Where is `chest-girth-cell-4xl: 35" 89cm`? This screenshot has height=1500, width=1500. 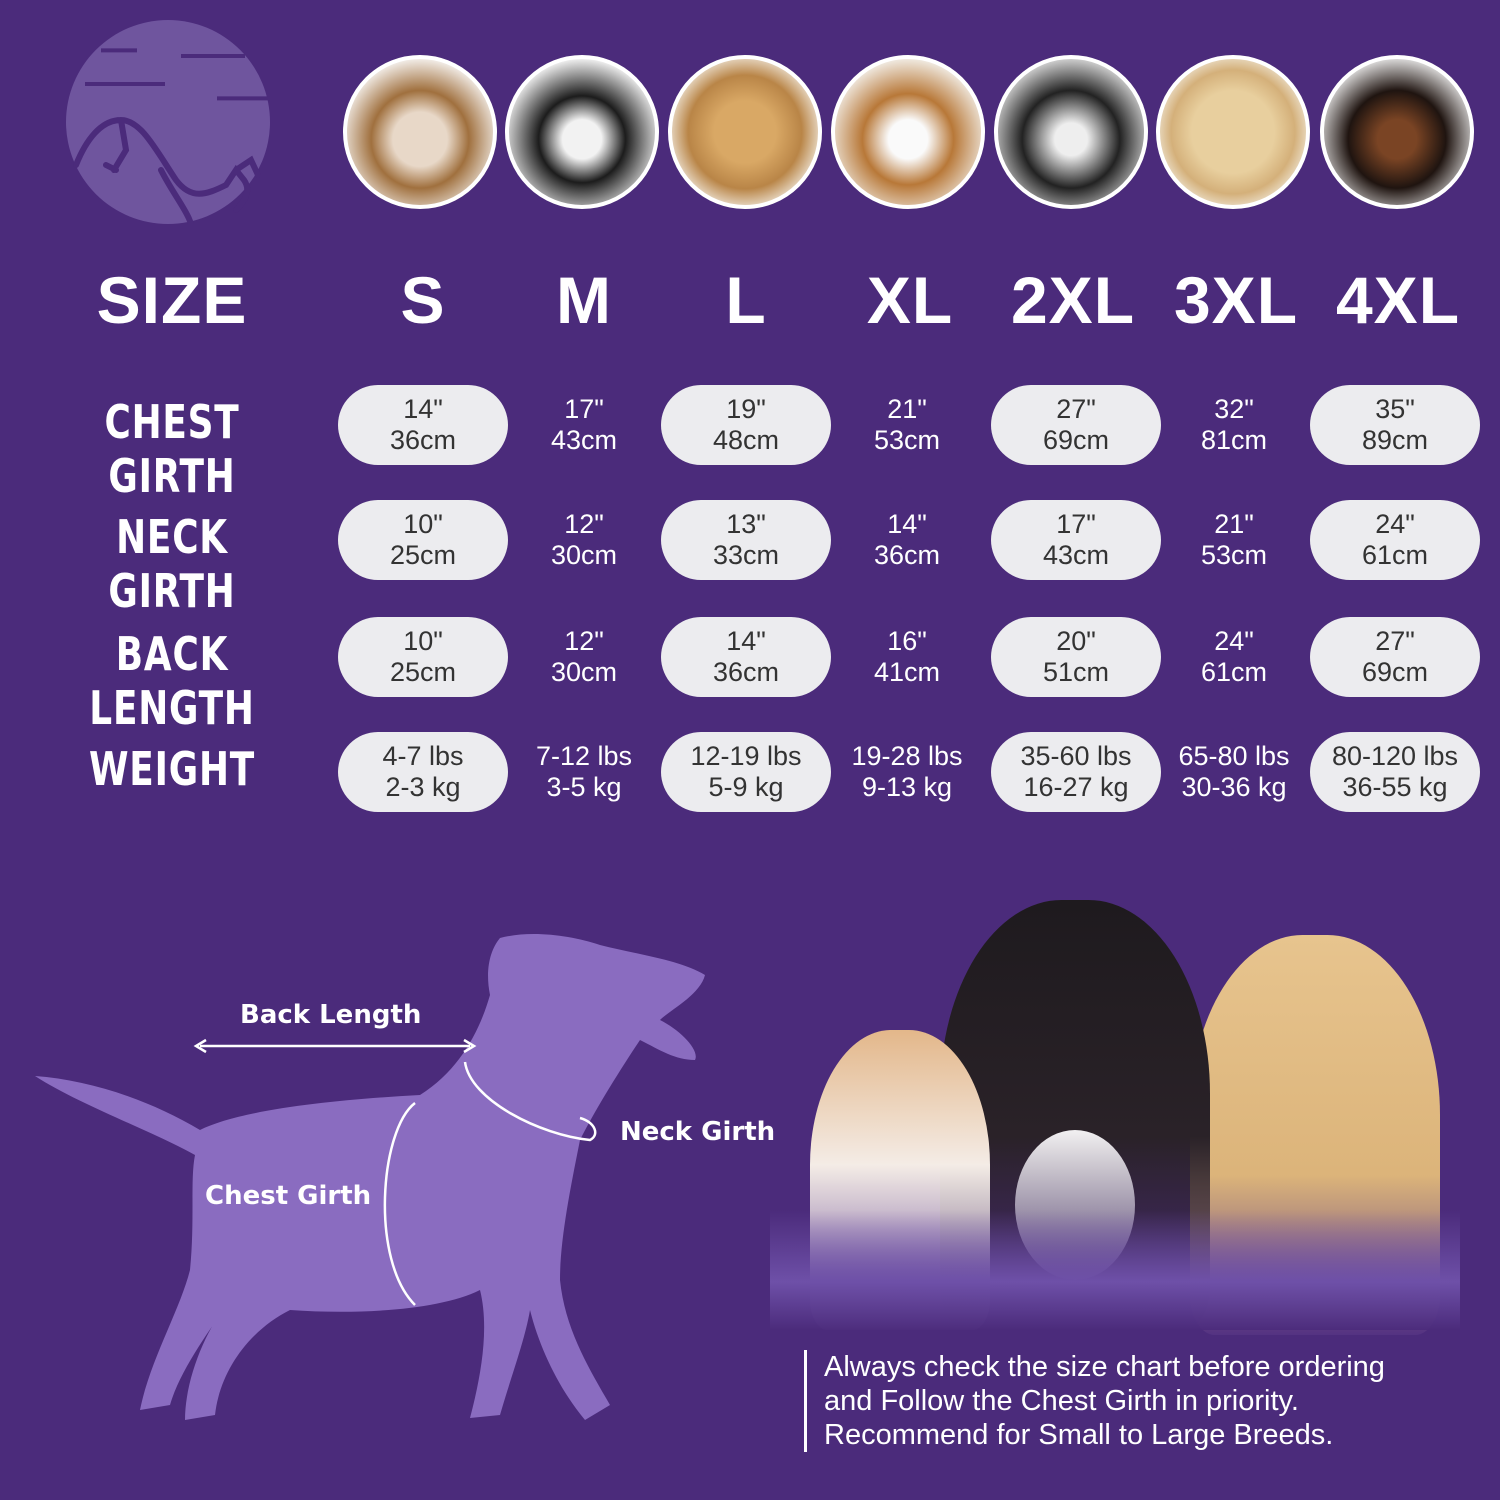 chest-girth-cell-4xl: 35" 89cm is located at coordinates (1395, 425).